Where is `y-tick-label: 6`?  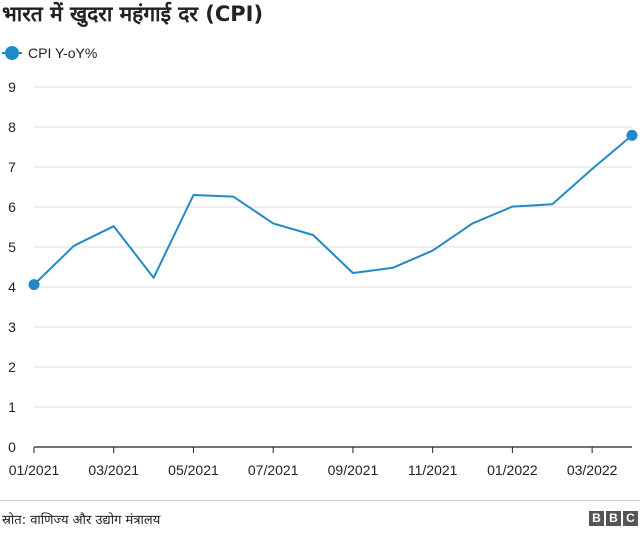 y-tick-label: 6 is located at coordinates (12, 207).